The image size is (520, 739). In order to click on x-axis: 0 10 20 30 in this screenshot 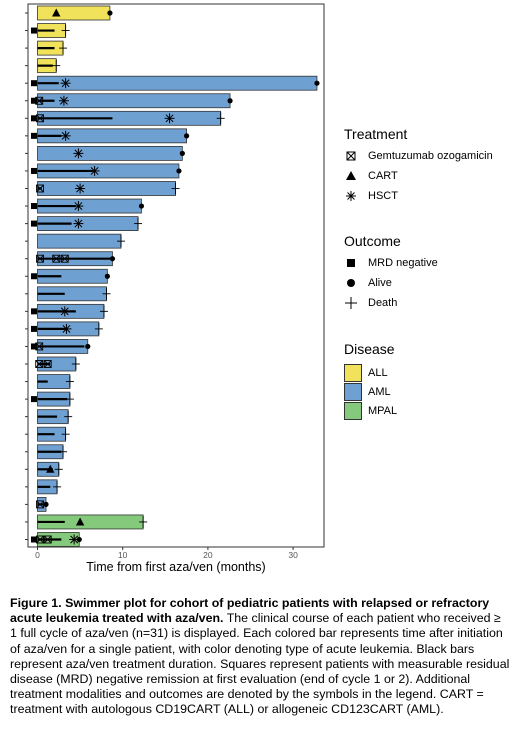, I will do `click(166, 553)`.